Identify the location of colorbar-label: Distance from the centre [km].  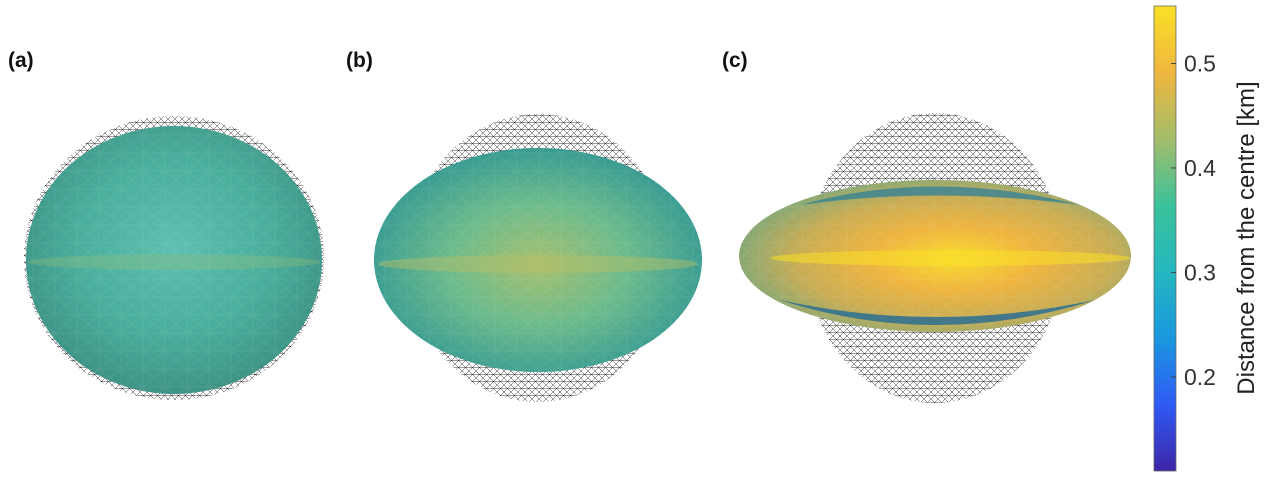
(1246, 237).